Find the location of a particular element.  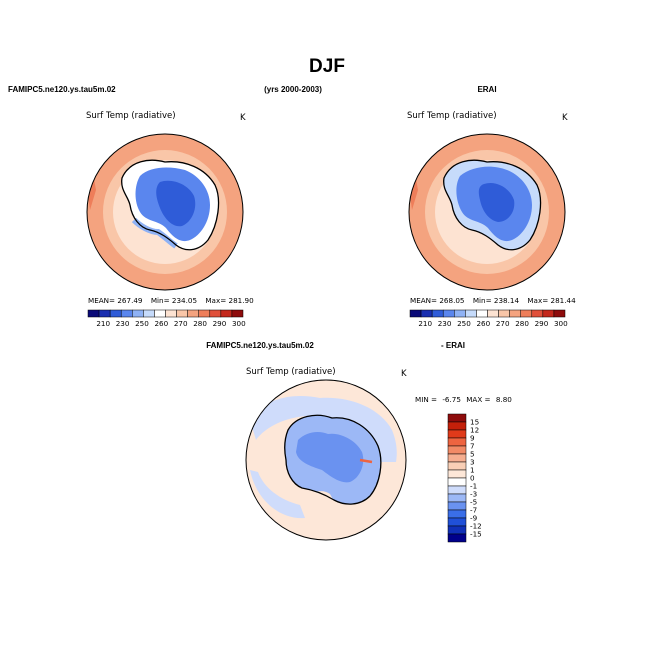

panel-erai-variable: Surf Temp (radiative) is located at coordinates (452, 116).